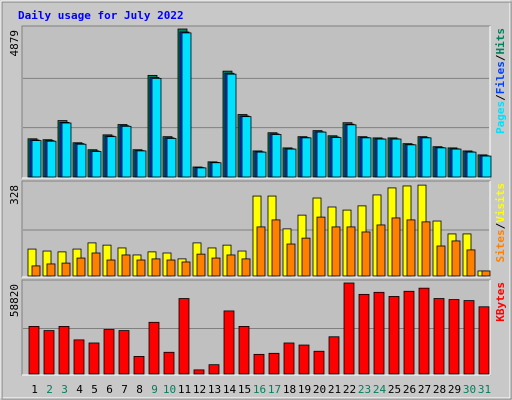  I want to click on x-tick-label: 14, so click(230, 389).